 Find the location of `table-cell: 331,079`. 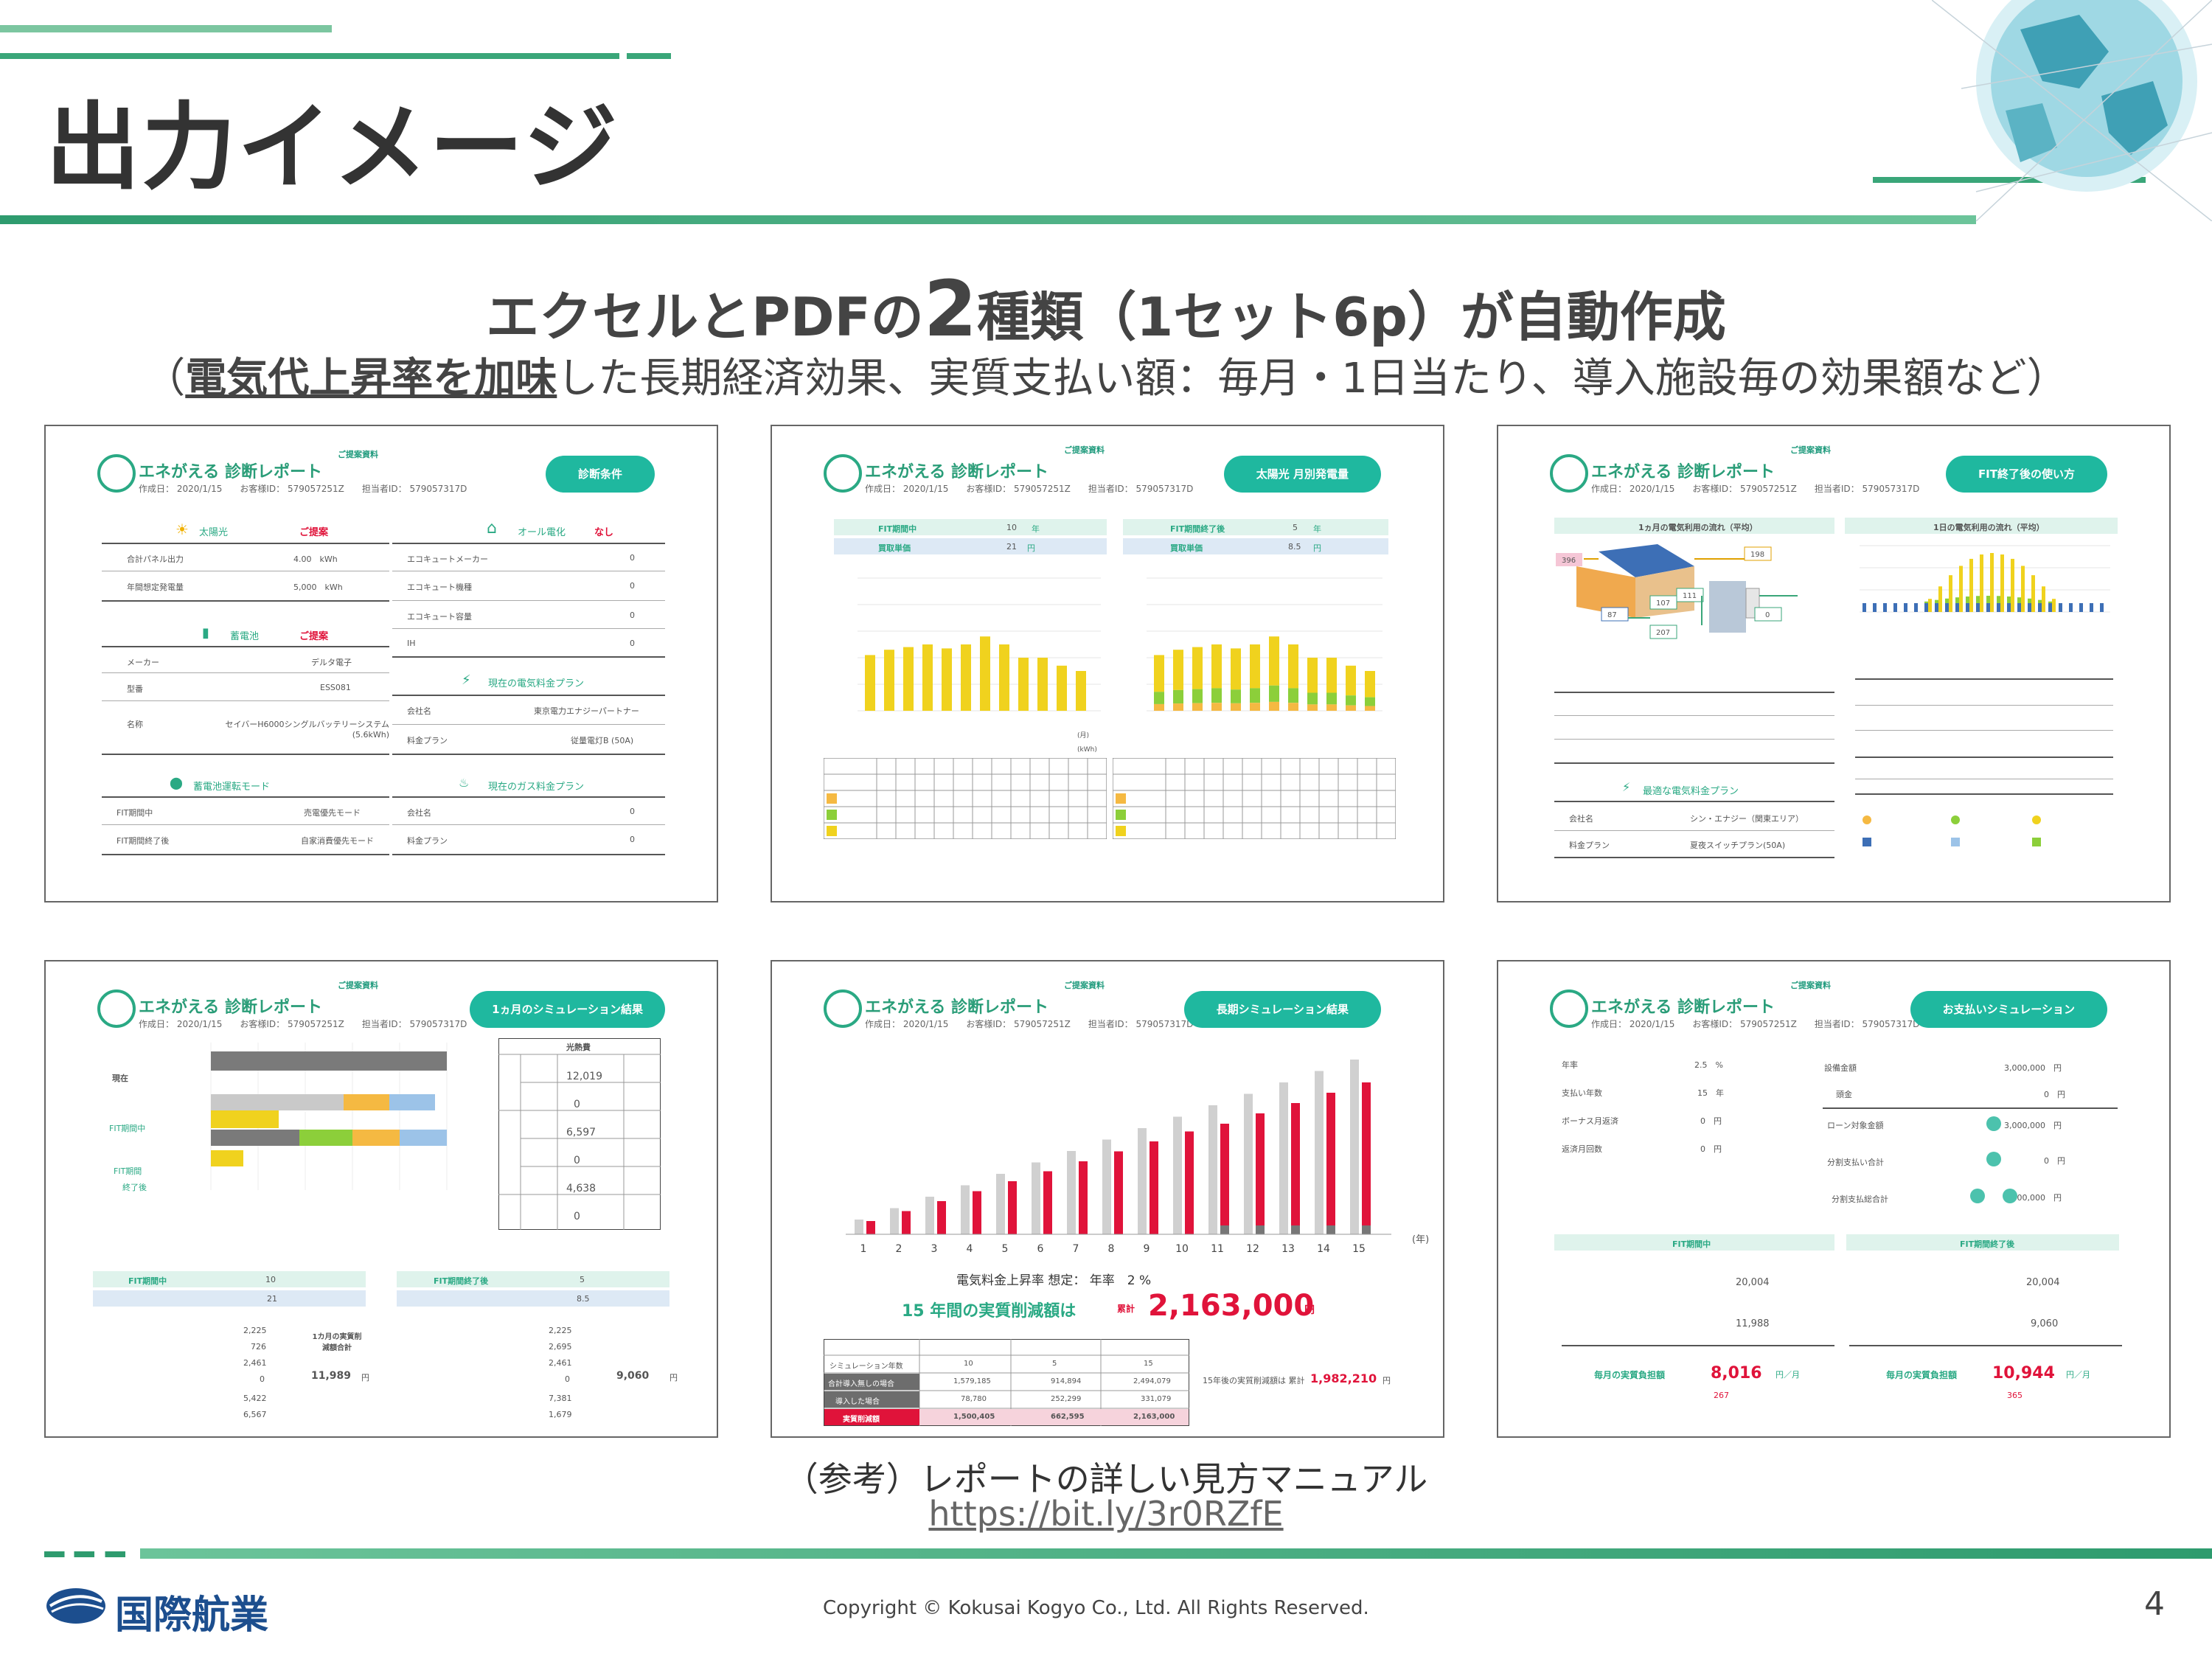

table-cell: 331,079 is located at coordinates (1156, 1399).